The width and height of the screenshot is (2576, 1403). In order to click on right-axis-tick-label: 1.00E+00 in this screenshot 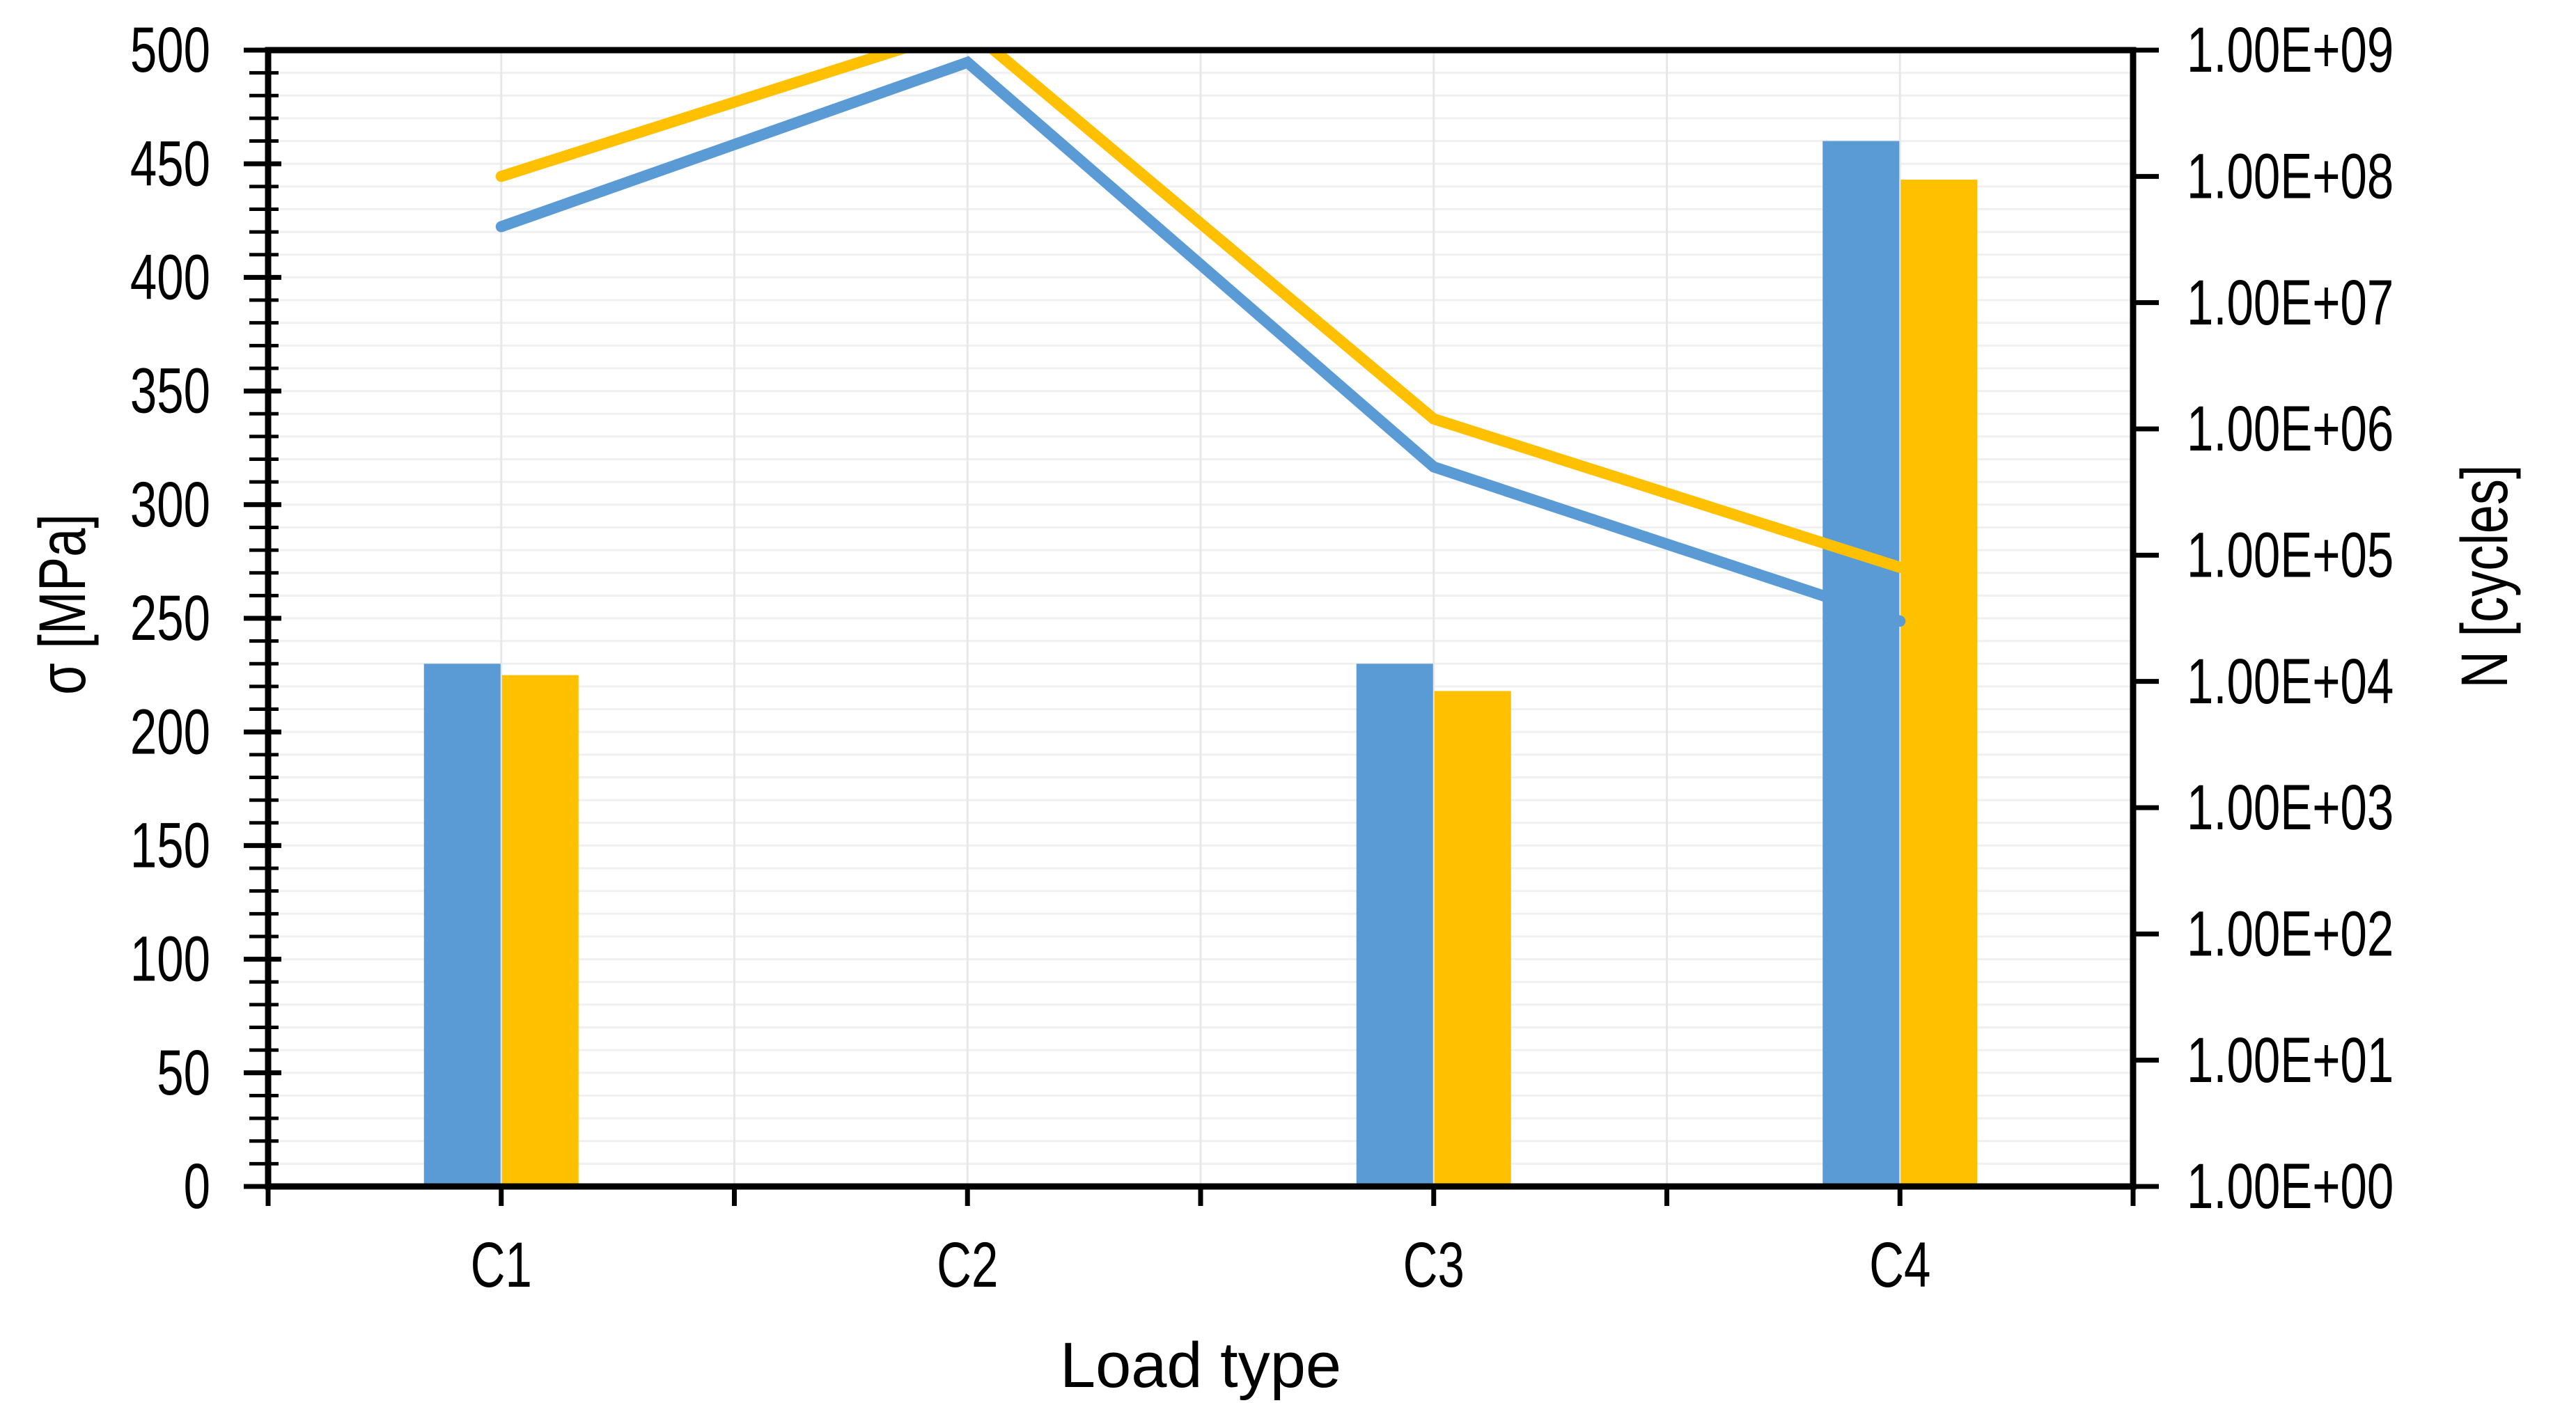, I will do `click(2291, 1187)`.